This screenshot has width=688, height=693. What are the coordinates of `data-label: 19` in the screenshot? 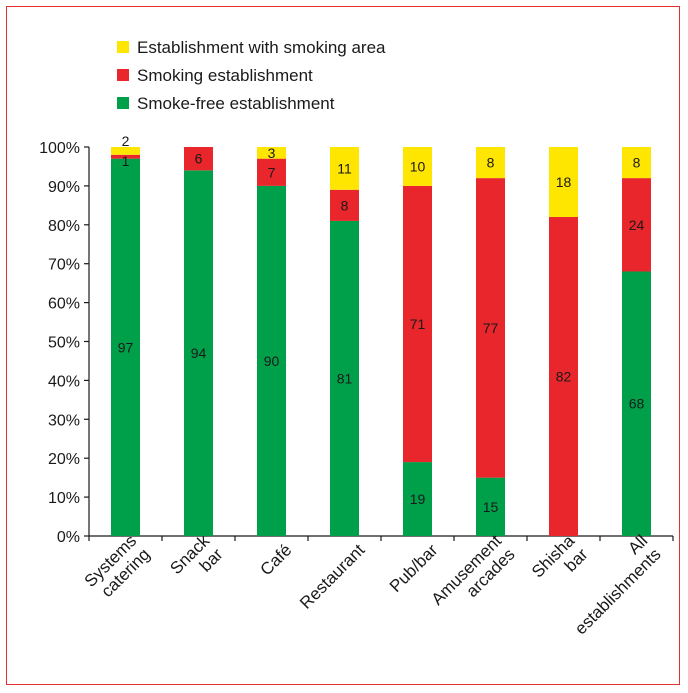 It's located at (418, 499).